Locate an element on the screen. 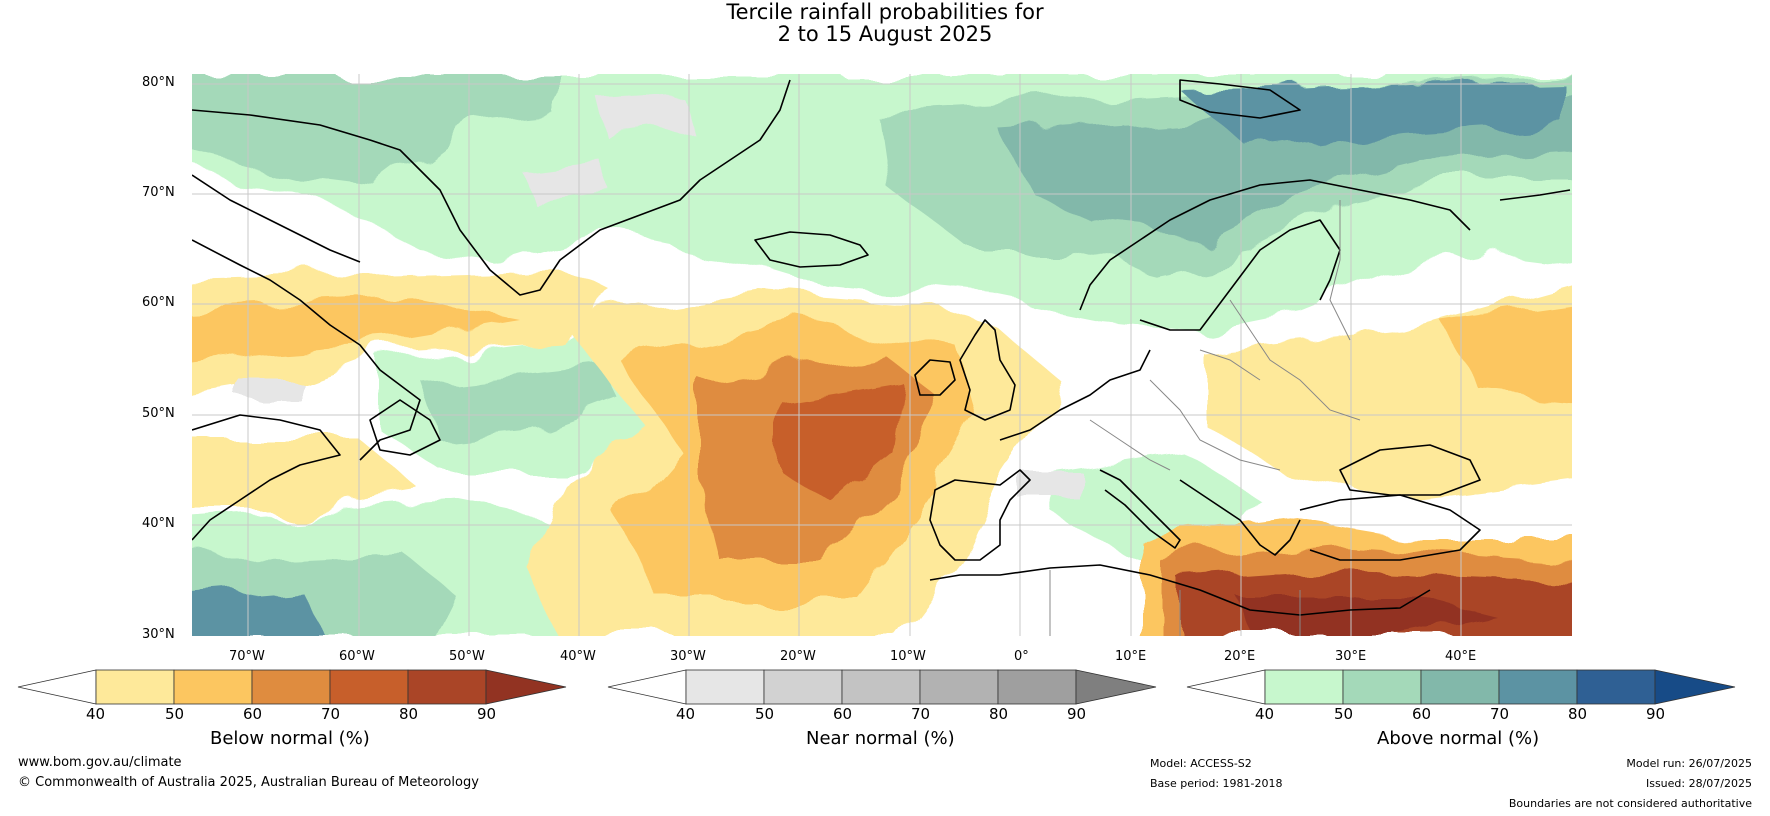 The width and height of the screenshot is (1770, 816). legend-above-normal-title: Above normal (%) is located at coordinates (1458, 738).